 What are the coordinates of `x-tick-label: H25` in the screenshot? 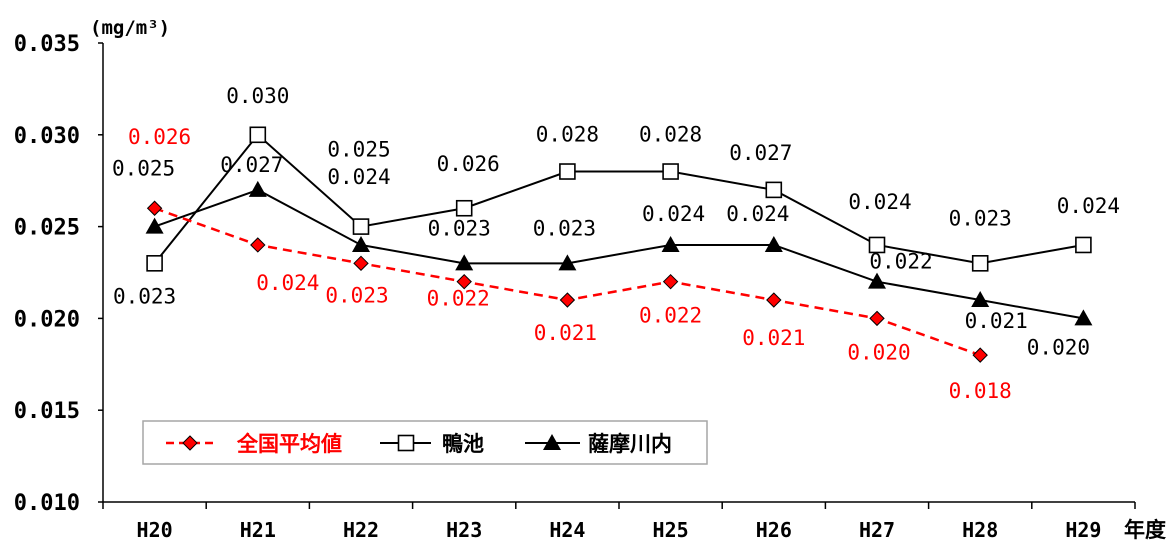 It's located at (671, 530).